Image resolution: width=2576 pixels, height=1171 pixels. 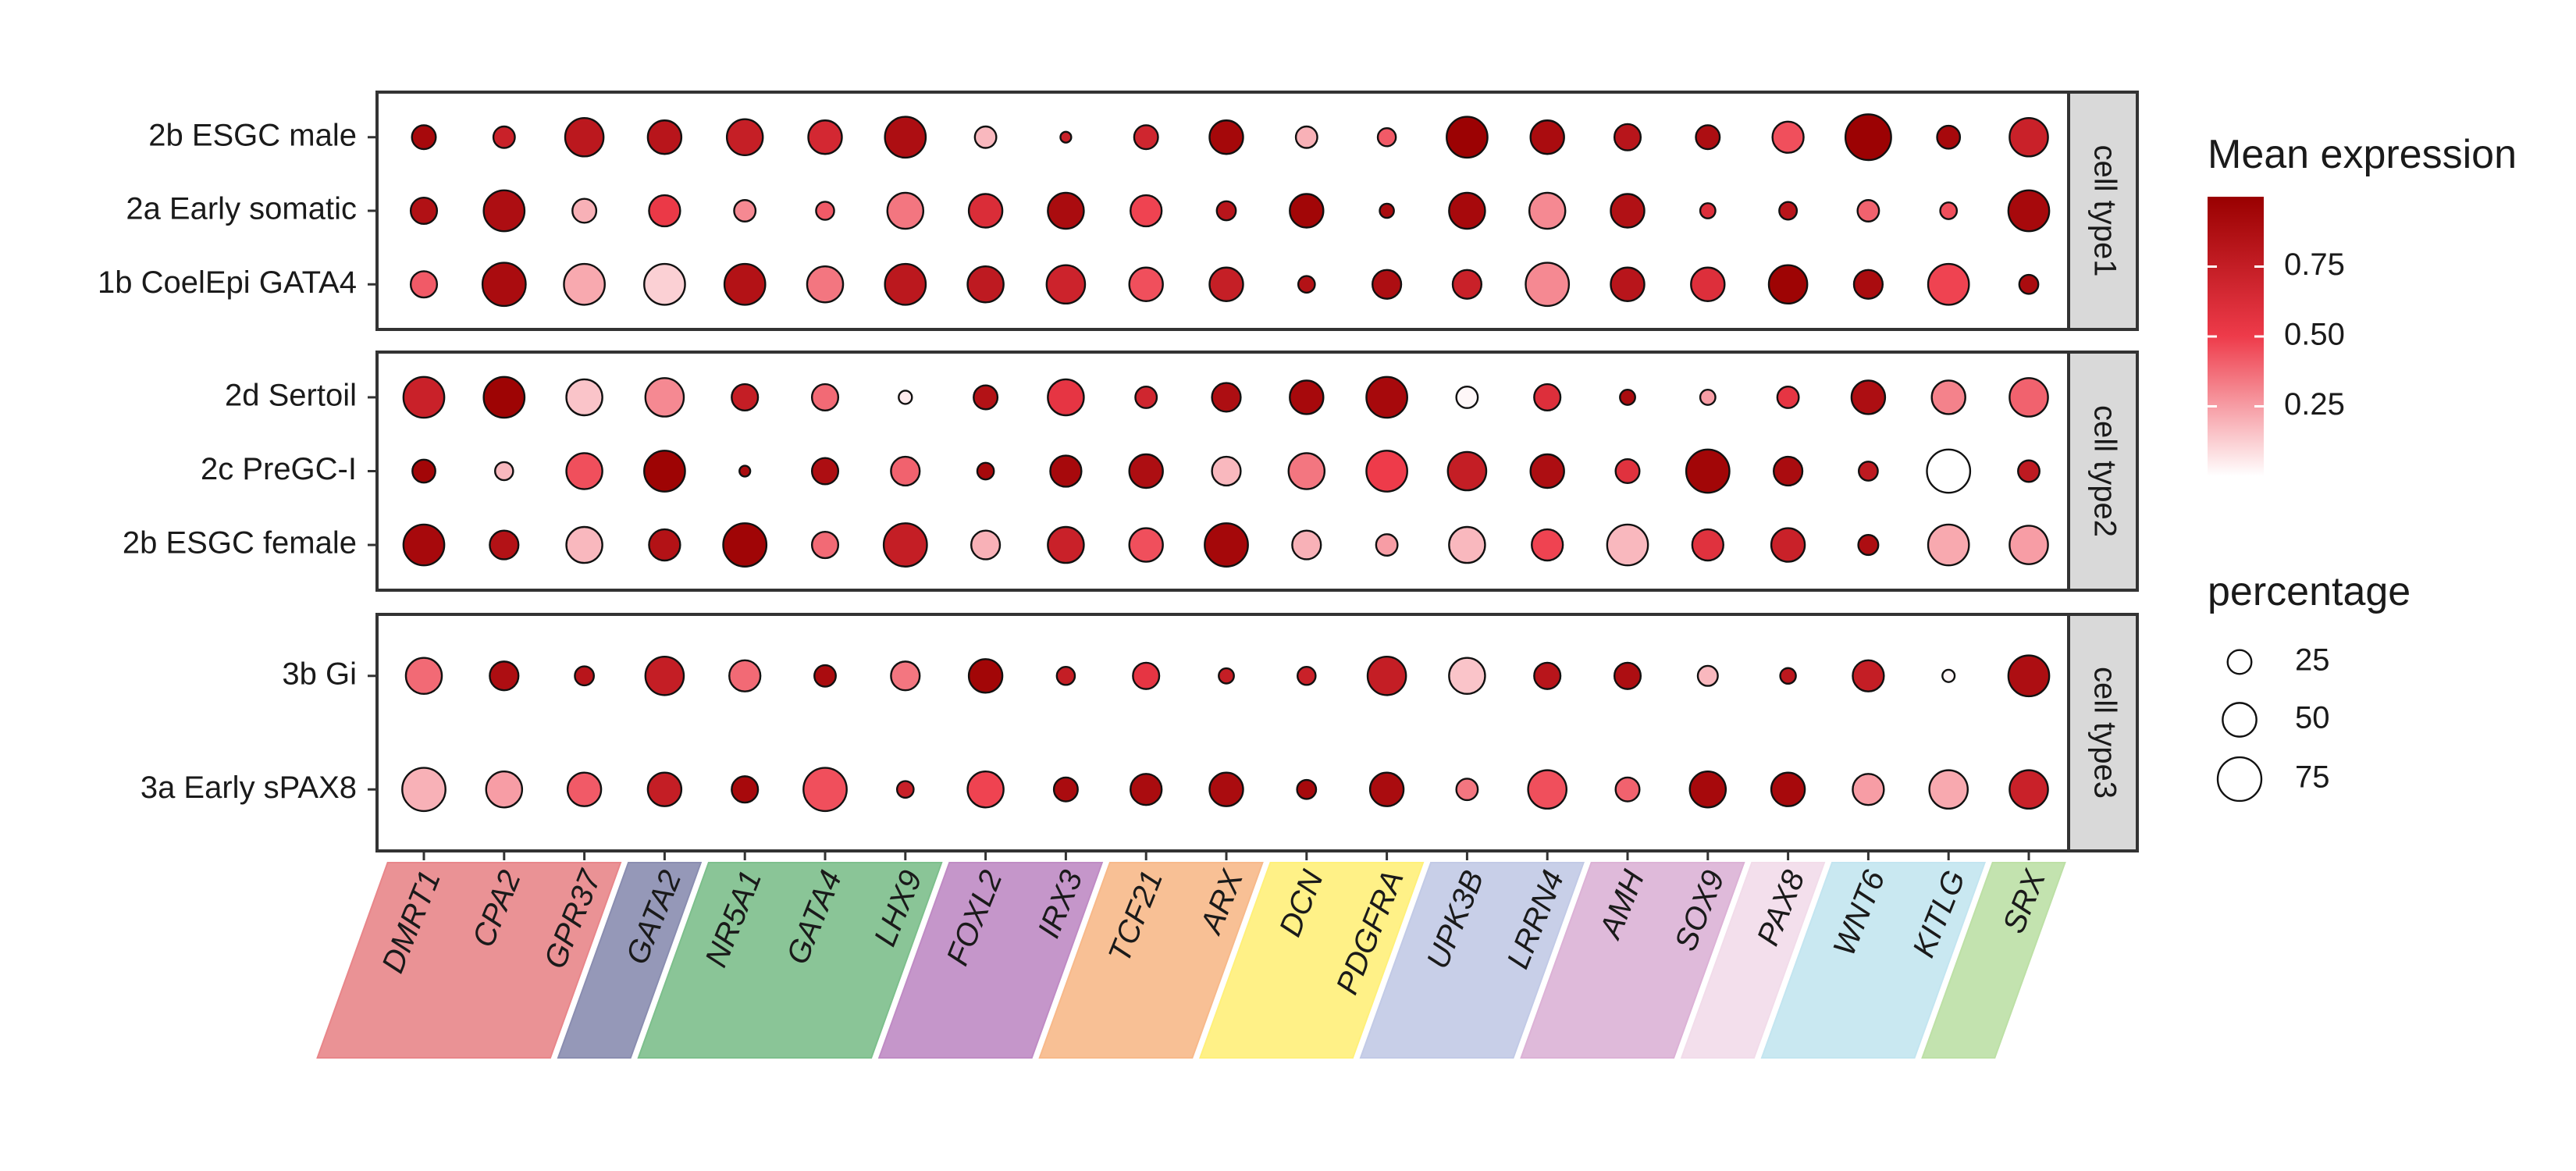 What do you see at coordinates (2312, 660) in the screenshot?
I see `size-legend-label: 25` at bounding box center [2312, 660].